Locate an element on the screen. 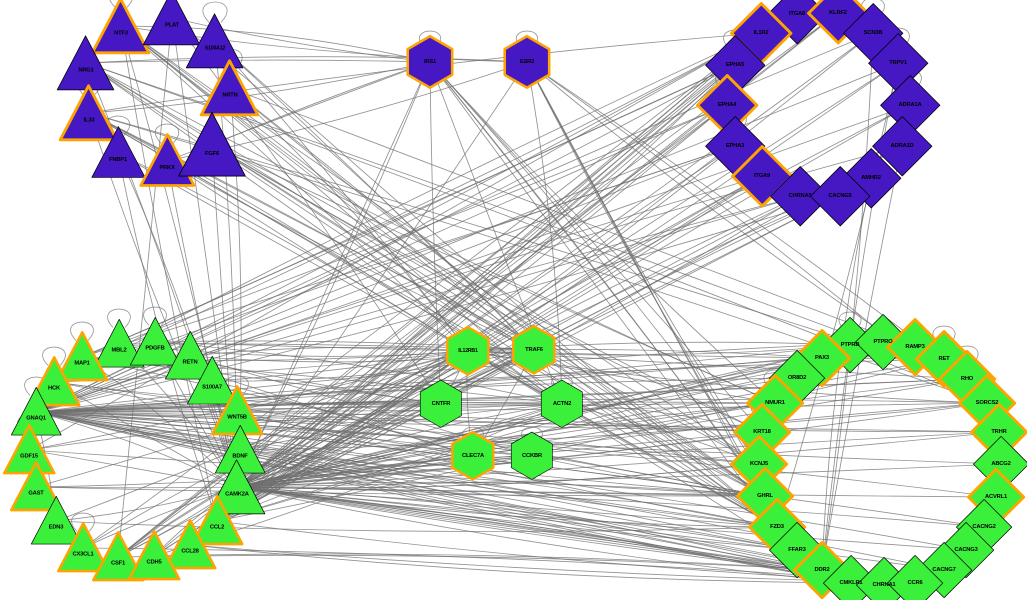 The height and width of the screenshot is (600, 1027). node-esr2: ESR2 is located at coordinates (527, 62).